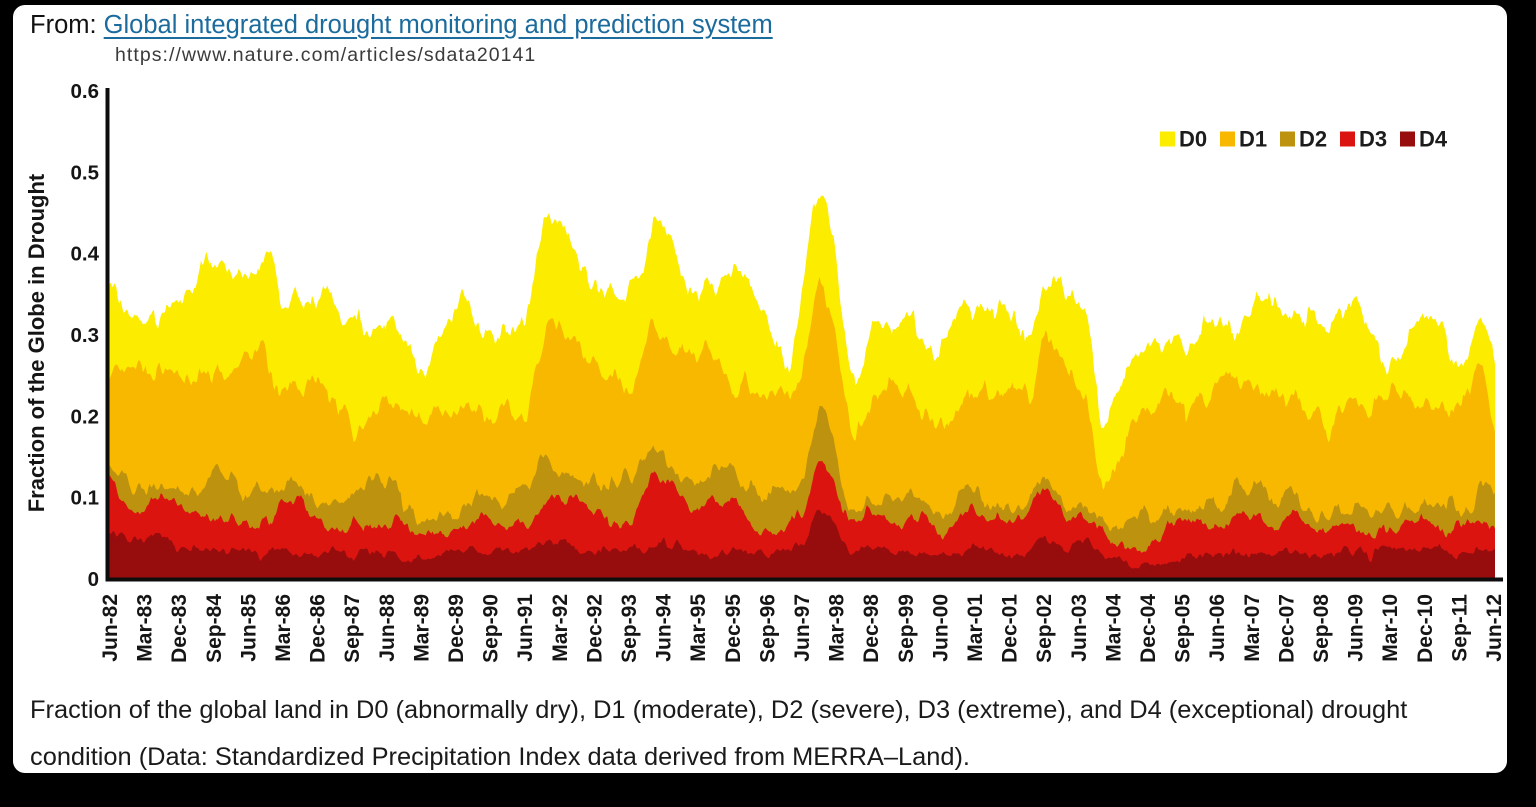  What do you see at coordinates (733, 628) in the screenshot?
I see `svg-text: Dec-95` at bounding box center [733, 628].